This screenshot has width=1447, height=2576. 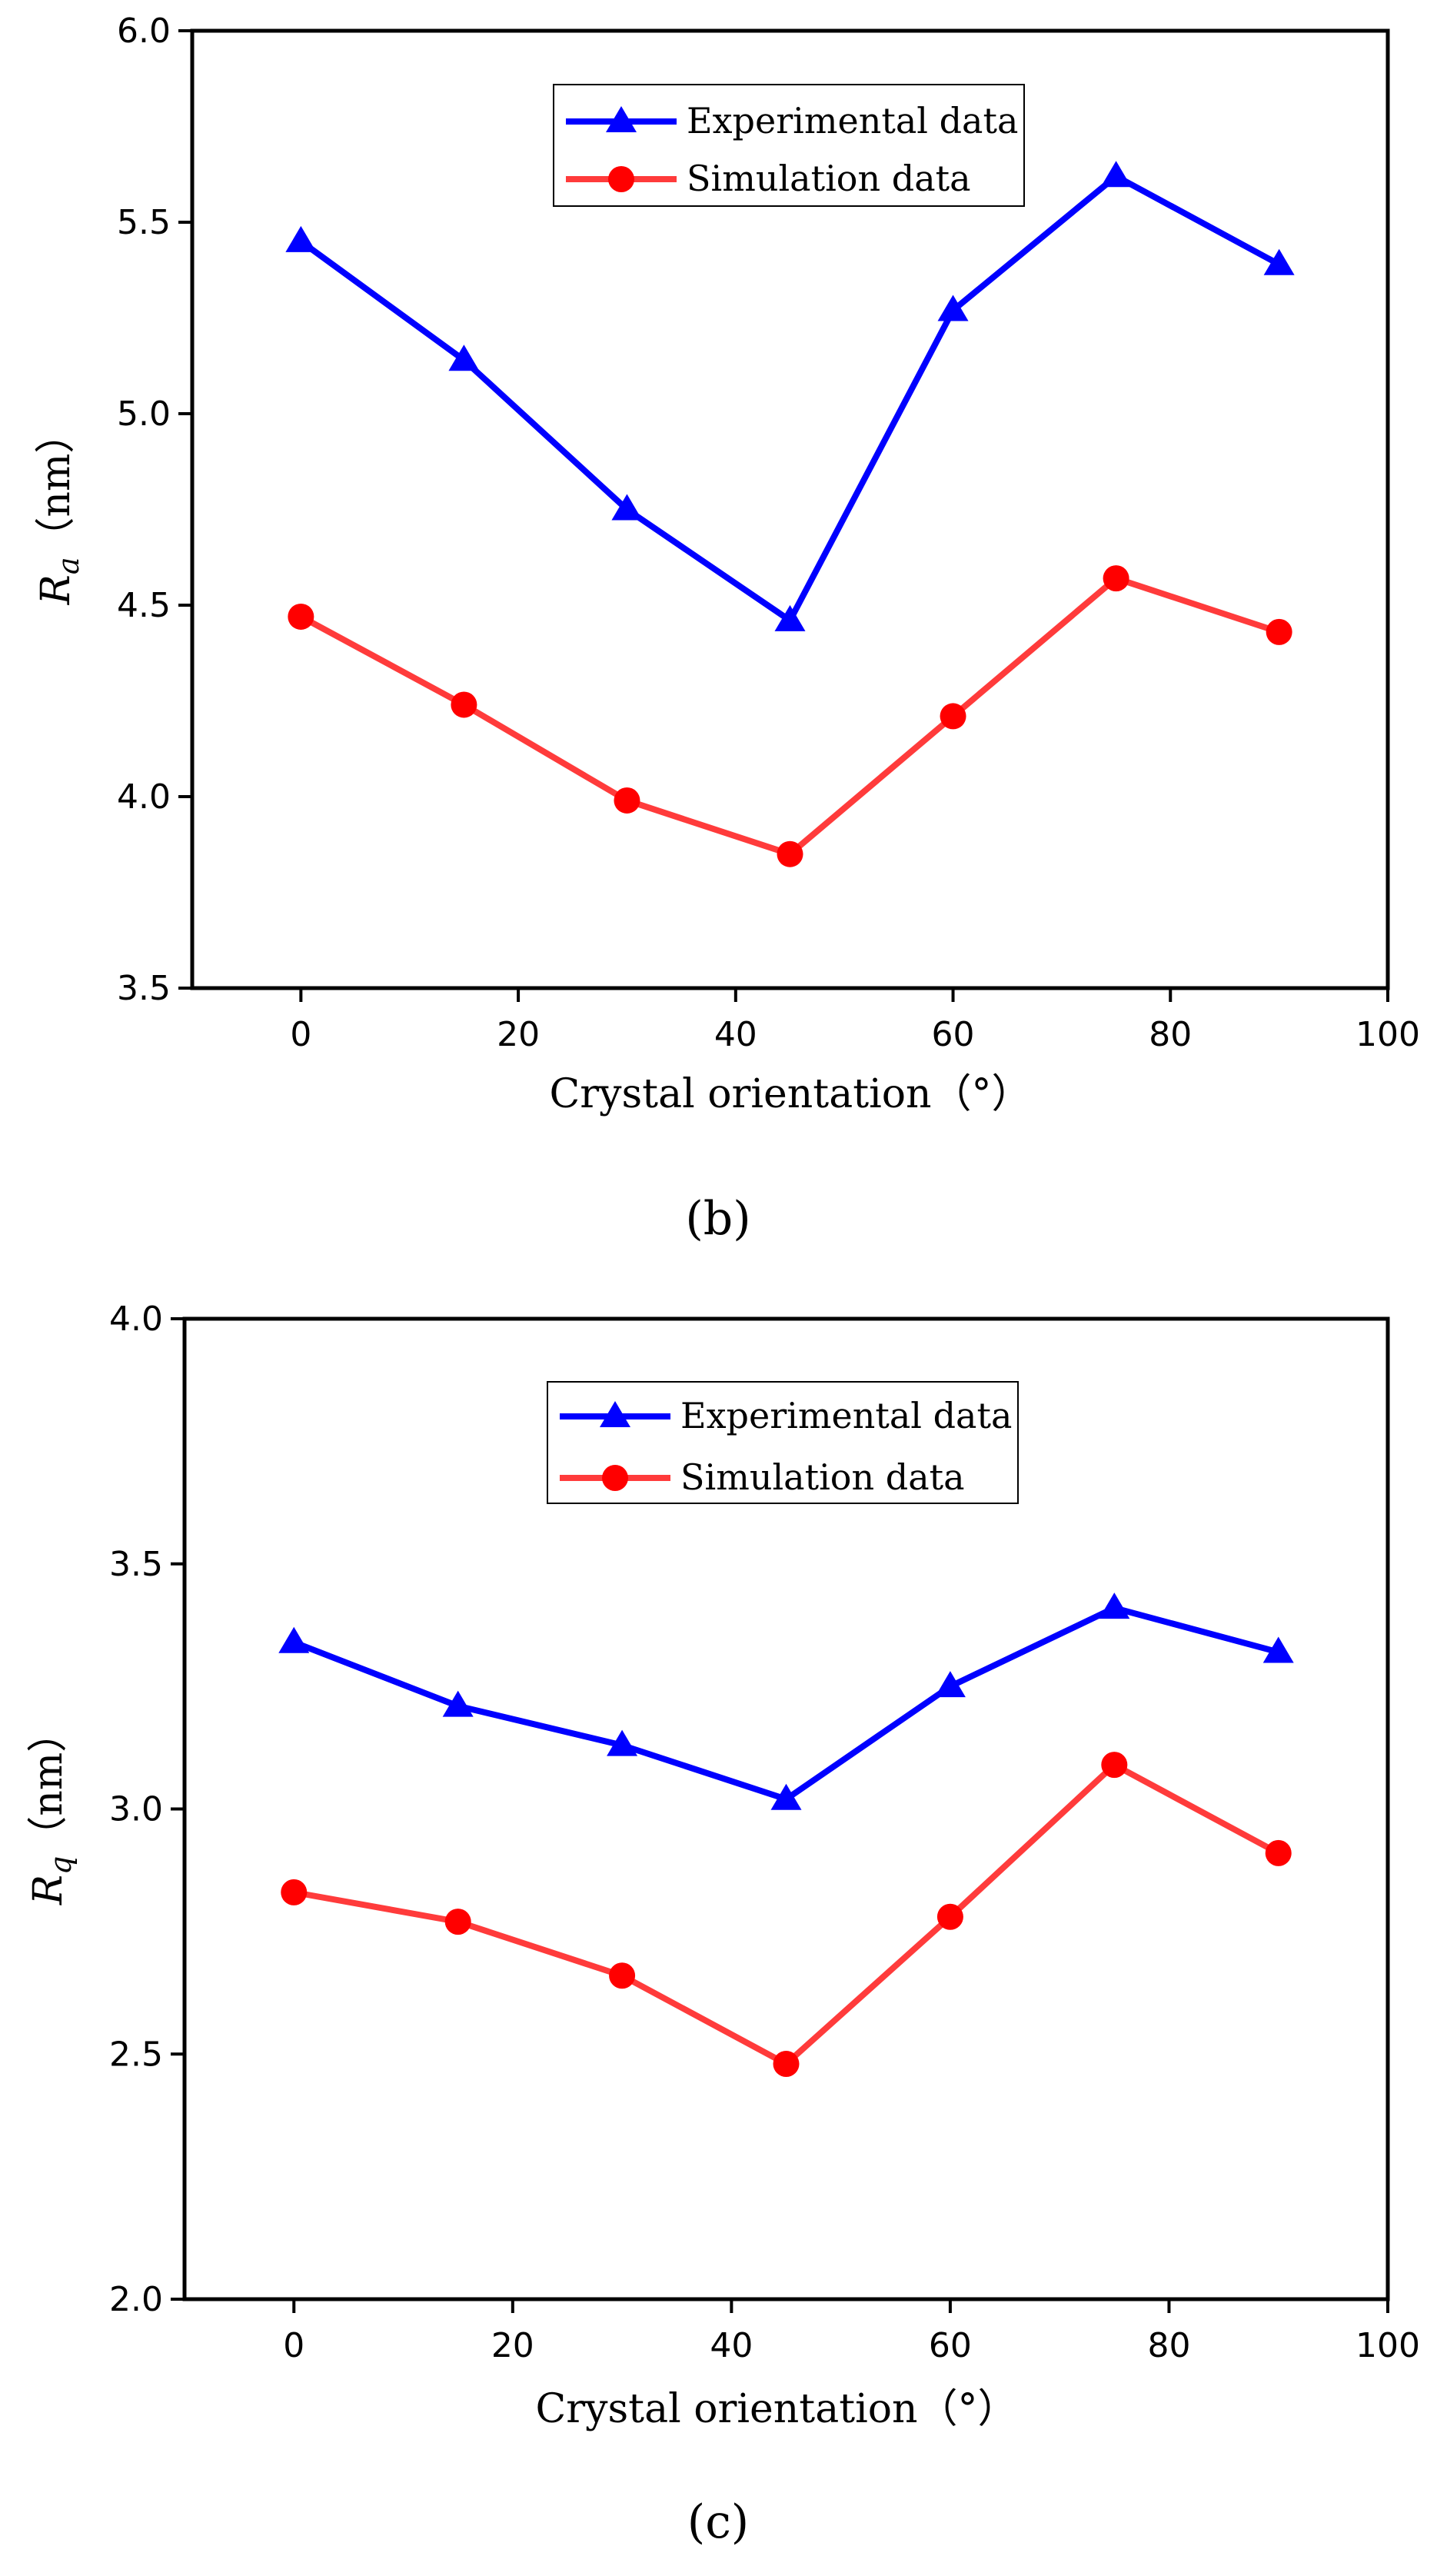 What do you see at coordinates (136, 1810) in the screenshot?
I see `y-tick-label: 3.0` at bounding box center [136, 1810].